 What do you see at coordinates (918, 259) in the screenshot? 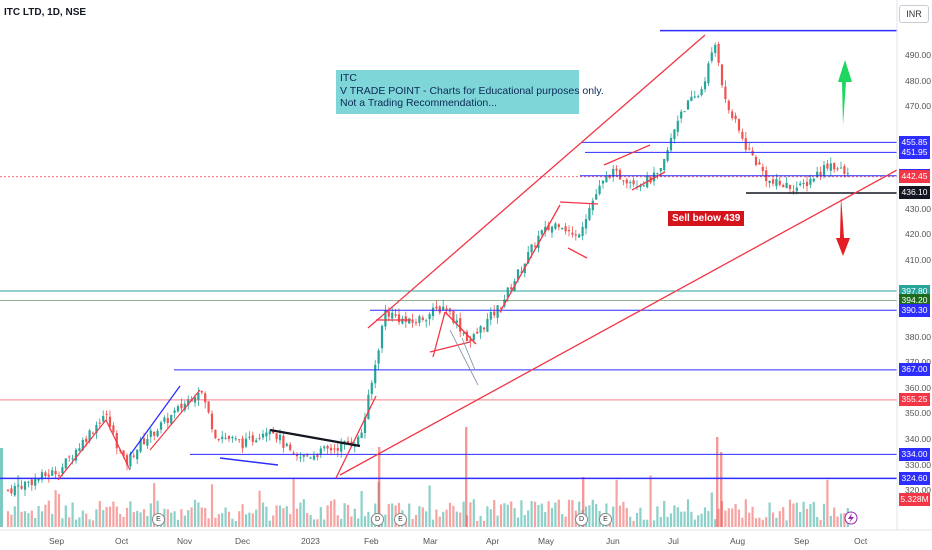
I see `price-axis-tick: 410.00` at bounding box center [918, 259].